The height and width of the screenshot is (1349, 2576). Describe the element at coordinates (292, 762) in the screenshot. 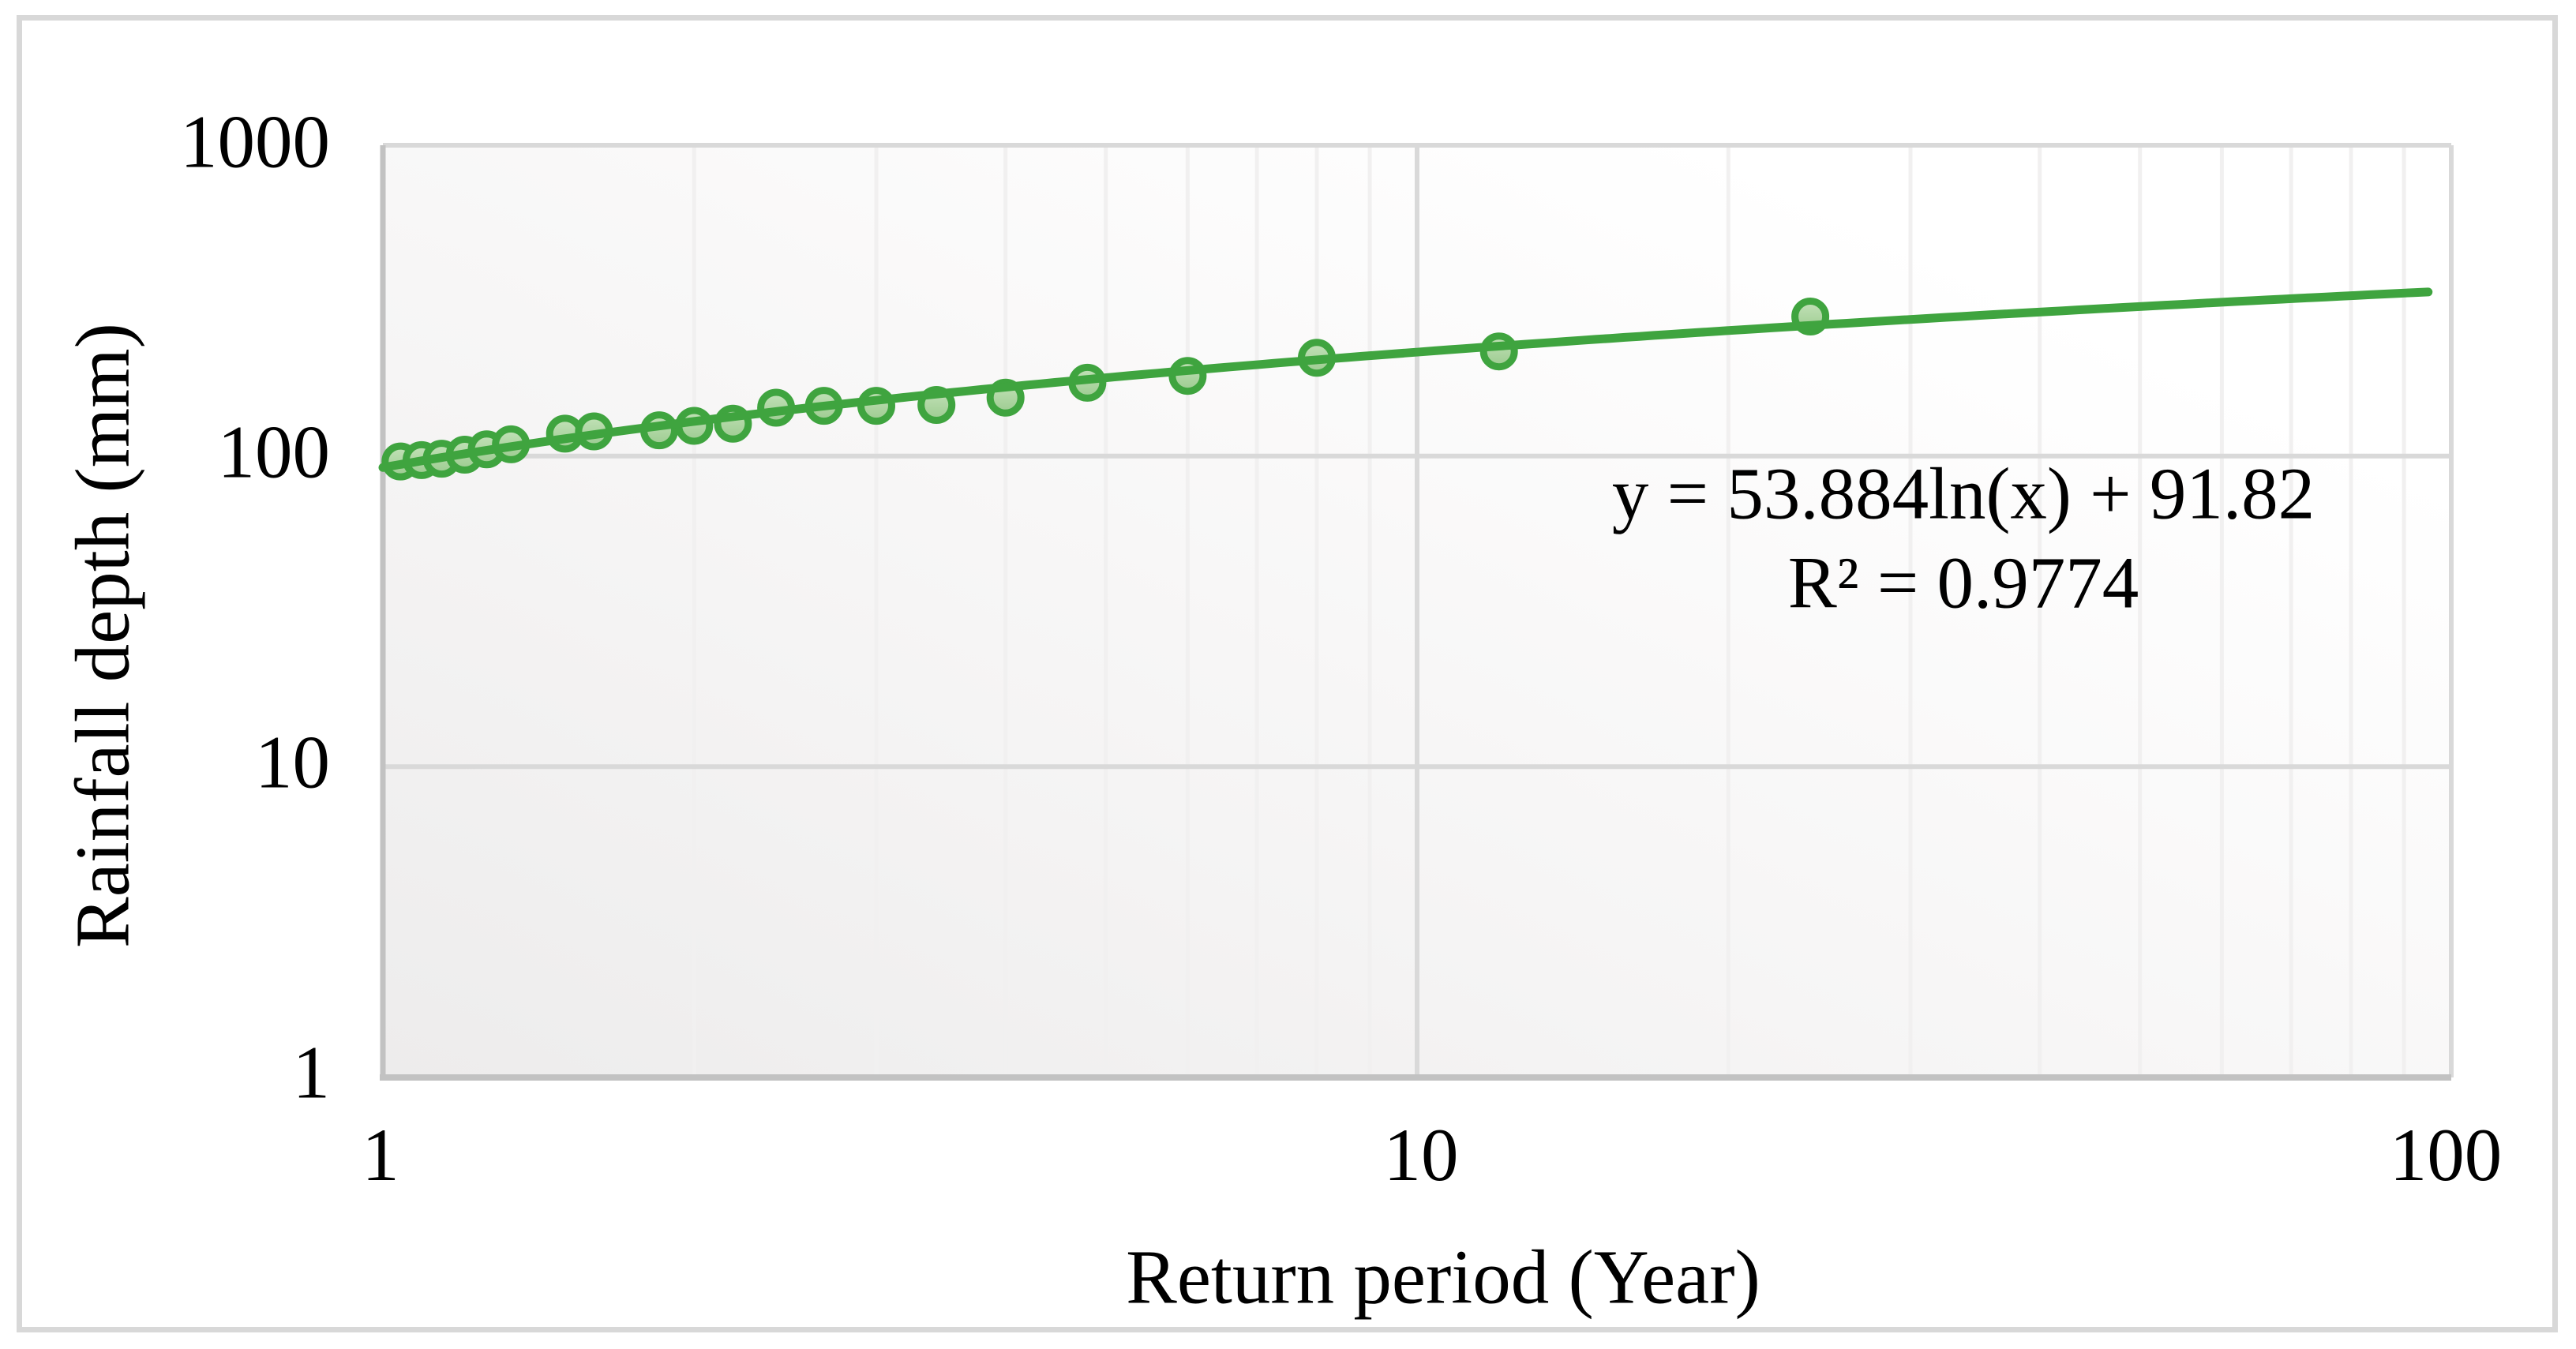

I see `y-tick-10: 10` at that location.